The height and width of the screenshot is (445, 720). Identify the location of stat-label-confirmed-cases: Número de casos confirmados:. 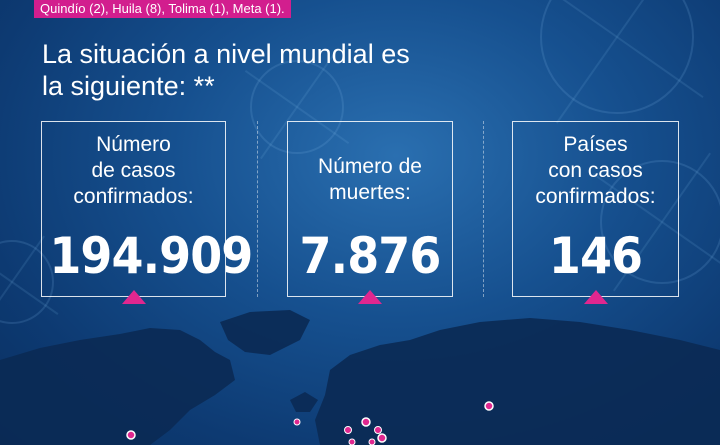
(133, 170).